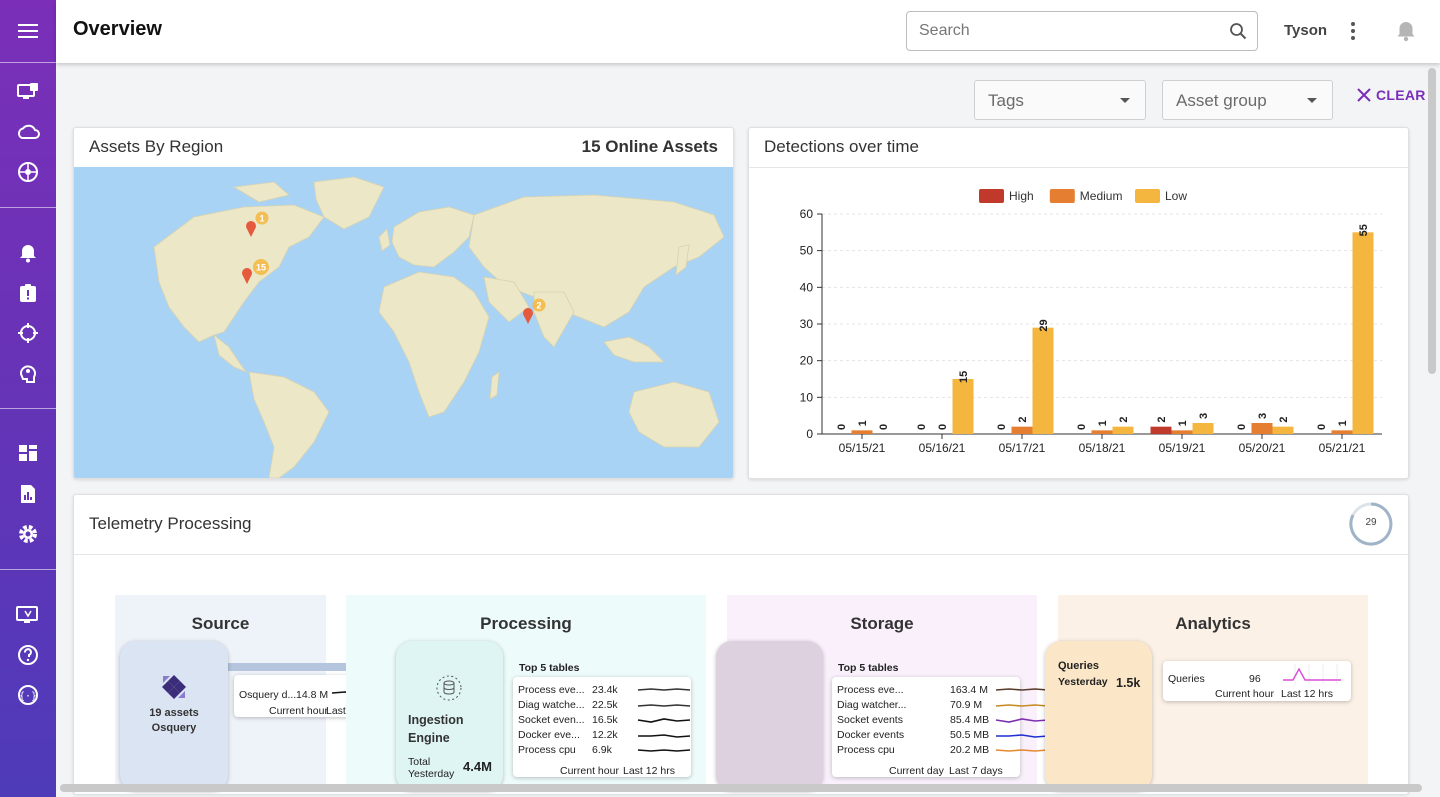 The image size is (1440, 797). I want to click on ingestion-engine-card: Ingestion Engine Total Yesterday 4.4M, so click(449, 716).